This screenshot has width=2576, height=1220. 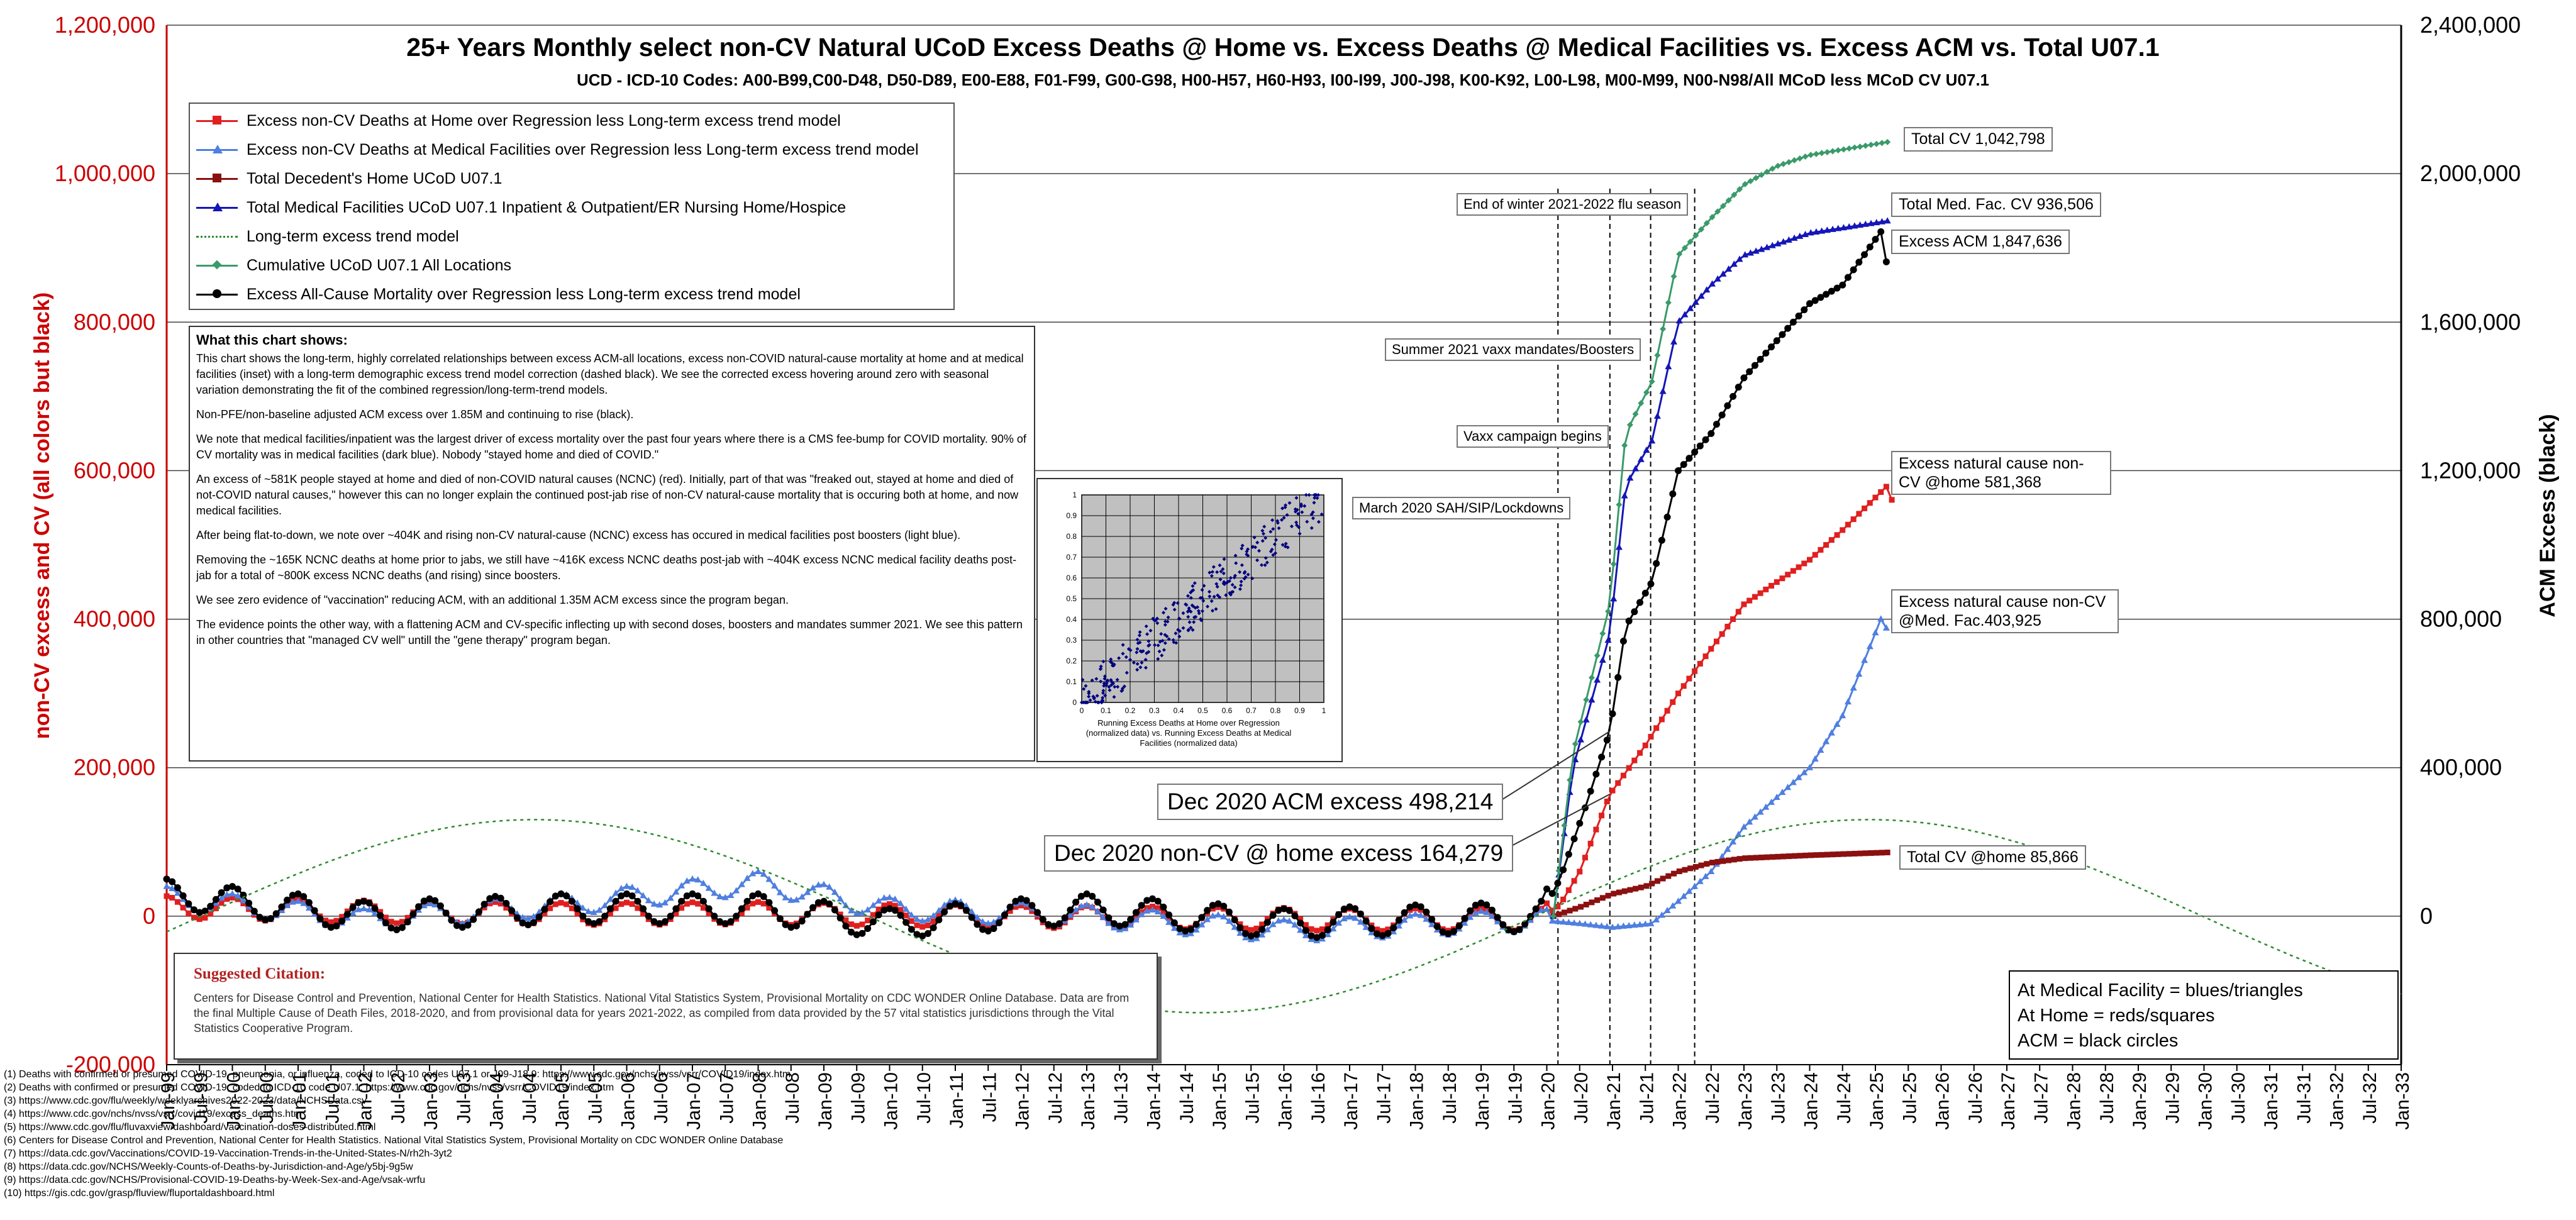 What do you see at coordinates (562, 1101) in the screenshot?
I see `x-tick-label: Jan-05` at bounding box center [562, 1101].